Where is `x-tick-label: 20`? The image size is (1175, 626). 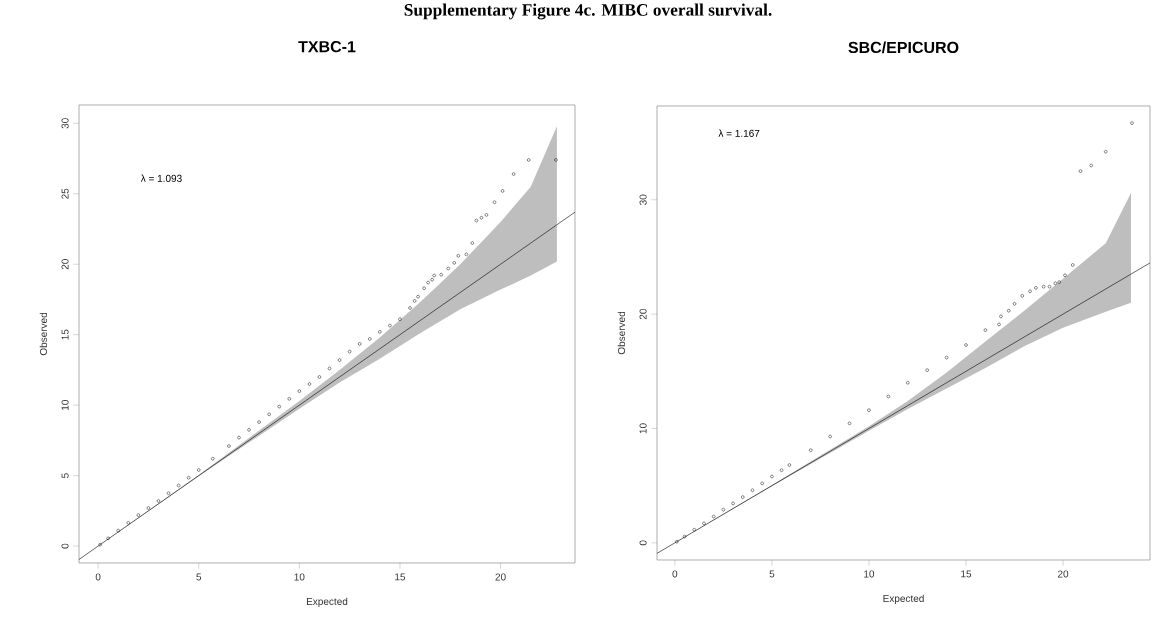
x-tick-label: 20 is located at coordinates (500, 577).